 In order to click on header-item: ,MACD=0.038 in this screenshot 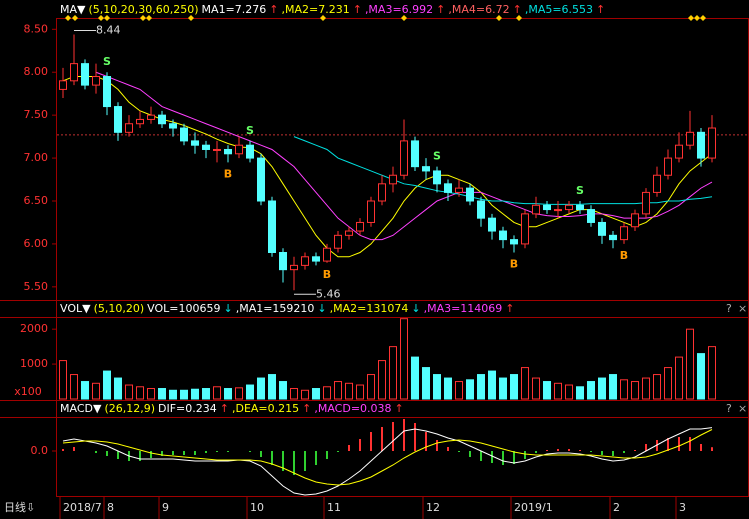, I will do `click(352, 408)`.